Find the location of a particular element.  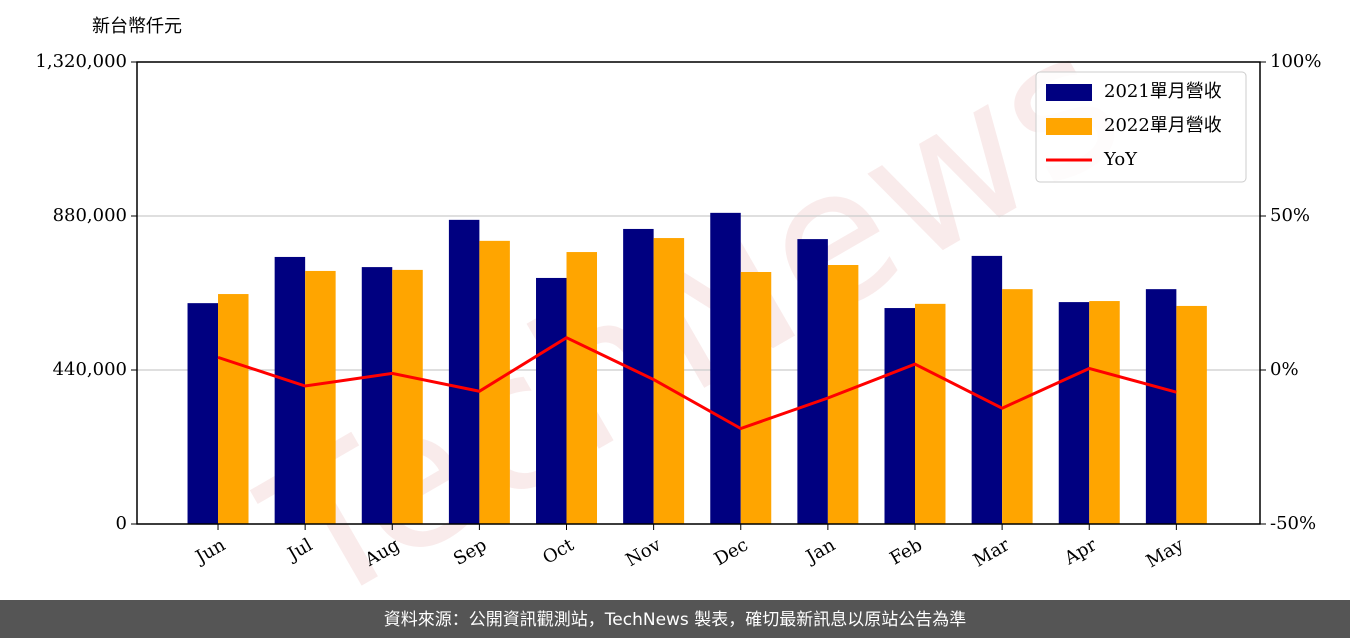

y-tick-label: 0 is located at coordinates (121, 523).